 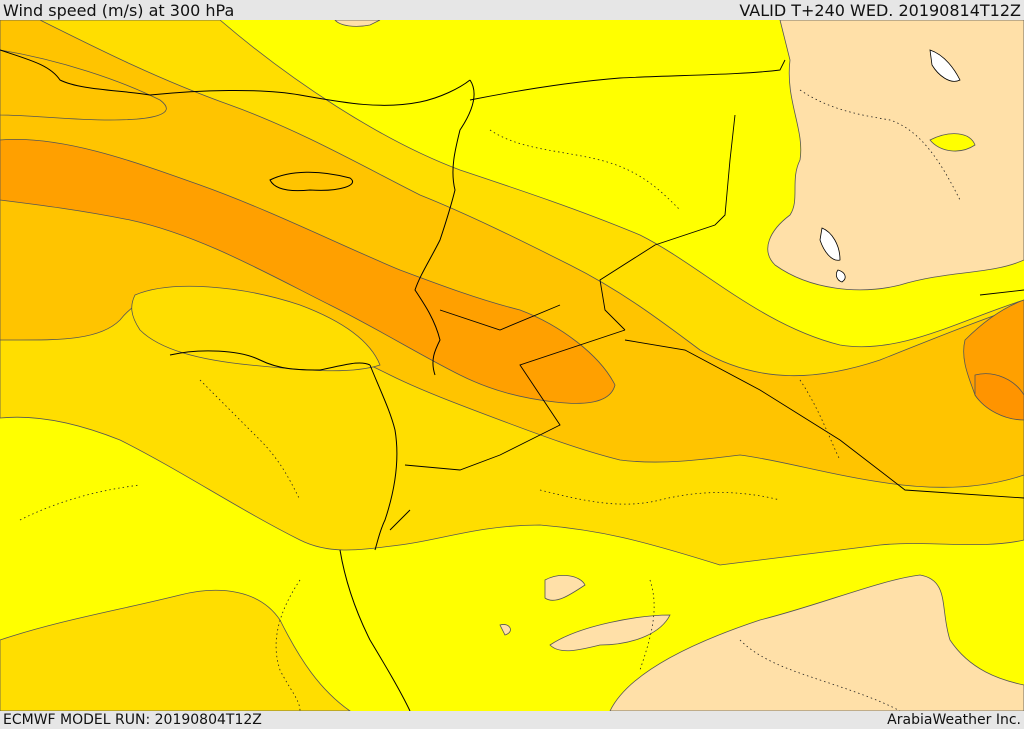 What do you see at coordinates (119, 10) in the screenshot?
I see `chart-title: Wind speed (m/s) at 300 hPa` at bounding box center [119, 10].